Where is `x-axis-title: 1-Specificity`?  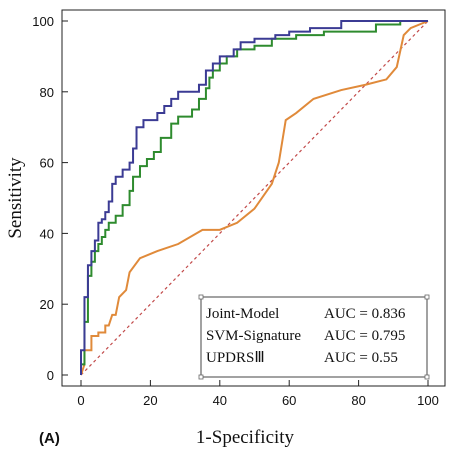 x-axis-title: 1-Specificity is located at coordinates (245, 437).